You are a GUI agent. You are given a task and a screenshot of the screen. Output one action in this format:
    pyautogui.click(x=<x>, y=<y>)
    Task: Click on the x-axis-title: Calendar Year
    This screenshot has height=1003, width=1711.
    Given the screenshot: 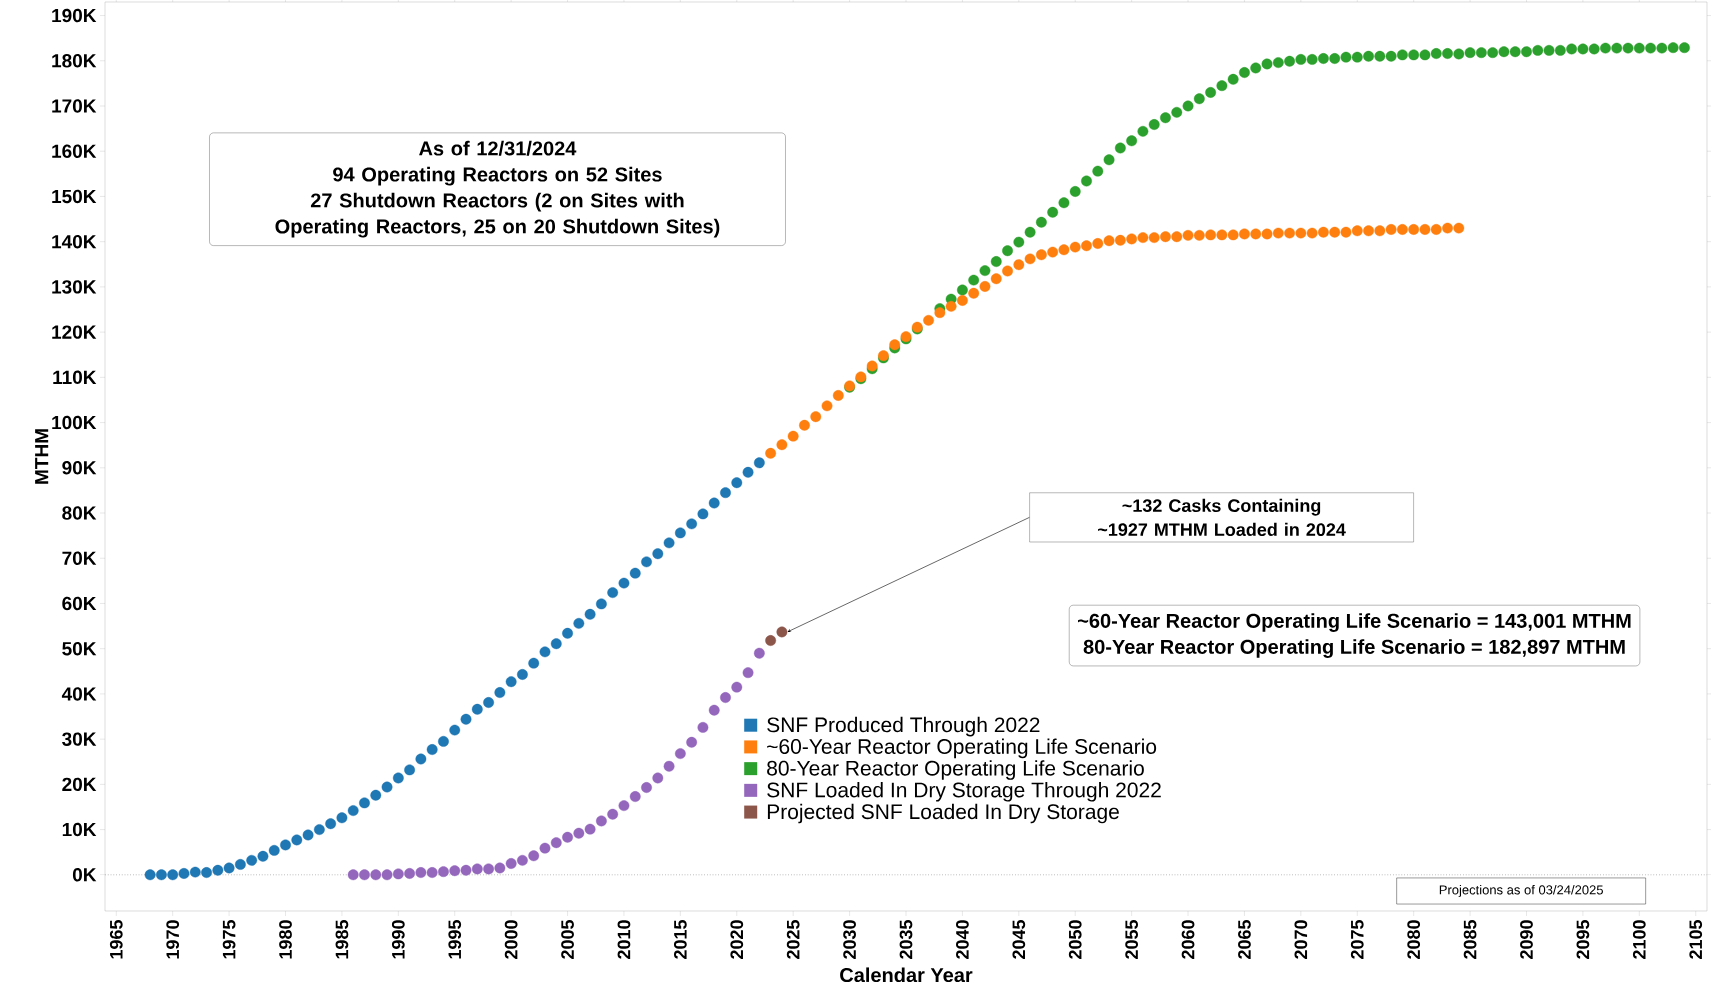 What is the action you would take?
    pyautogui.click(x=906, y=975)
    